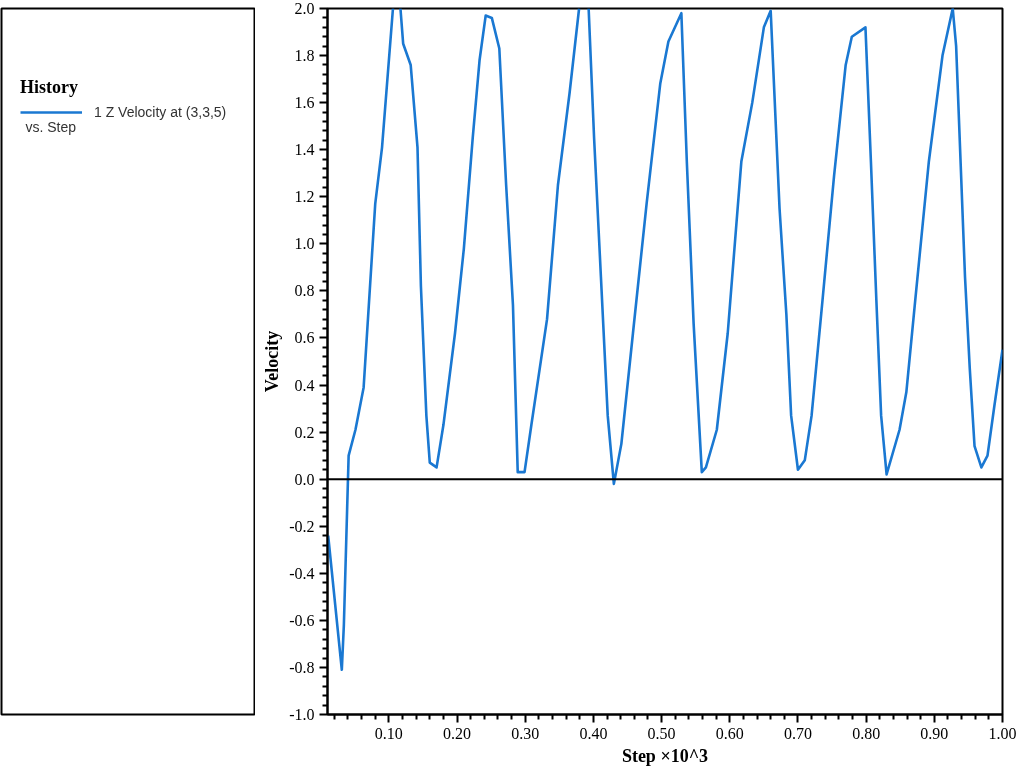  Describe the element at coordinates (49, 87) in the screenshot. I see `legend-title: History` at that location.